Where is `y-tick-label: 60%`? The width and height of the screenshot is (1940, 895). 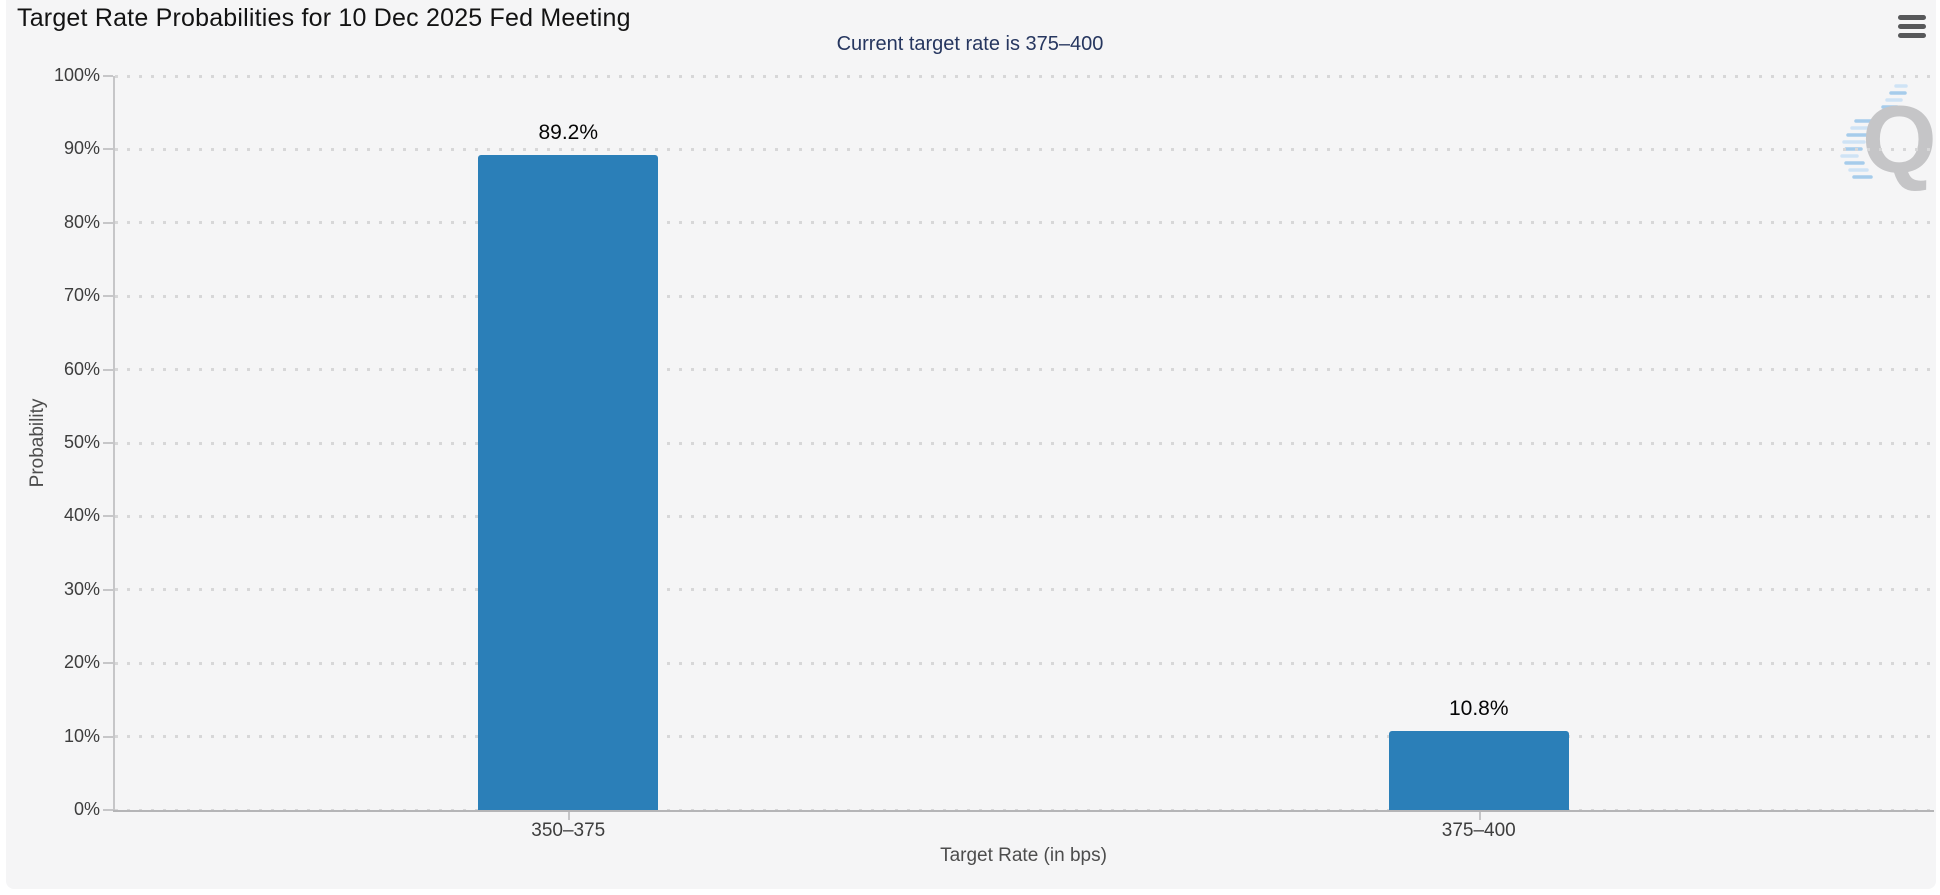 y-tick-label: 60% is located at coordinates (81, 368).